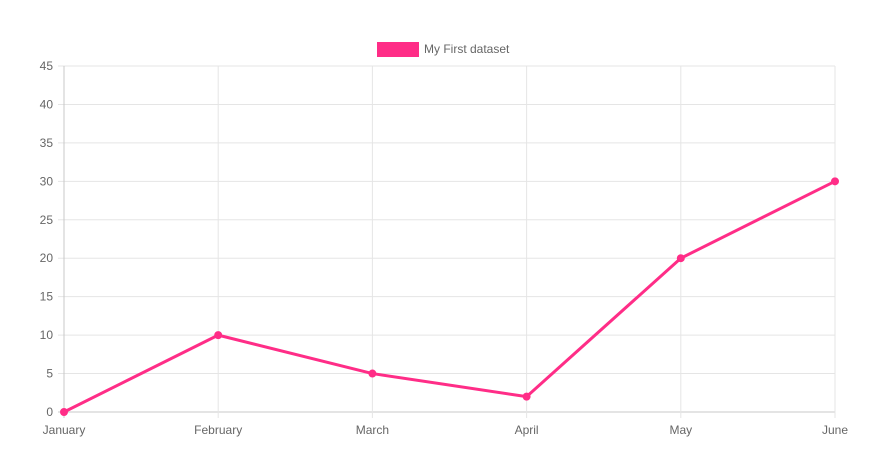  I want to click on y-tick-label: 10, so click(47, 335).